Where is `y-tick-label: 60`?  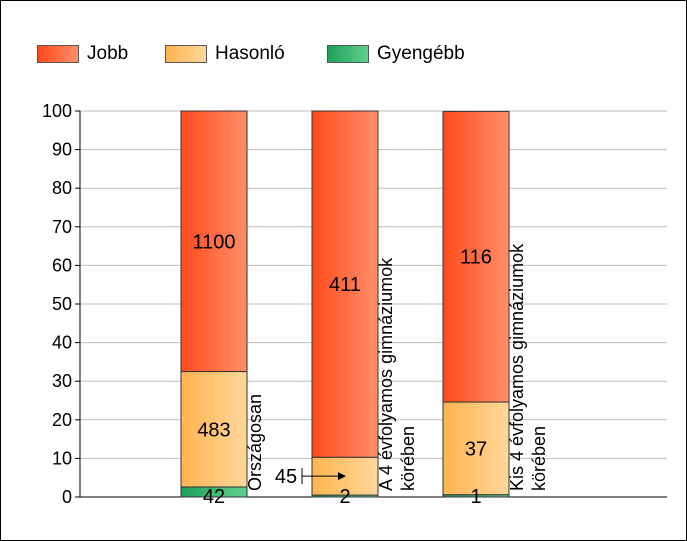
y-tick-label: 60 is located at coordinates (62, 265).